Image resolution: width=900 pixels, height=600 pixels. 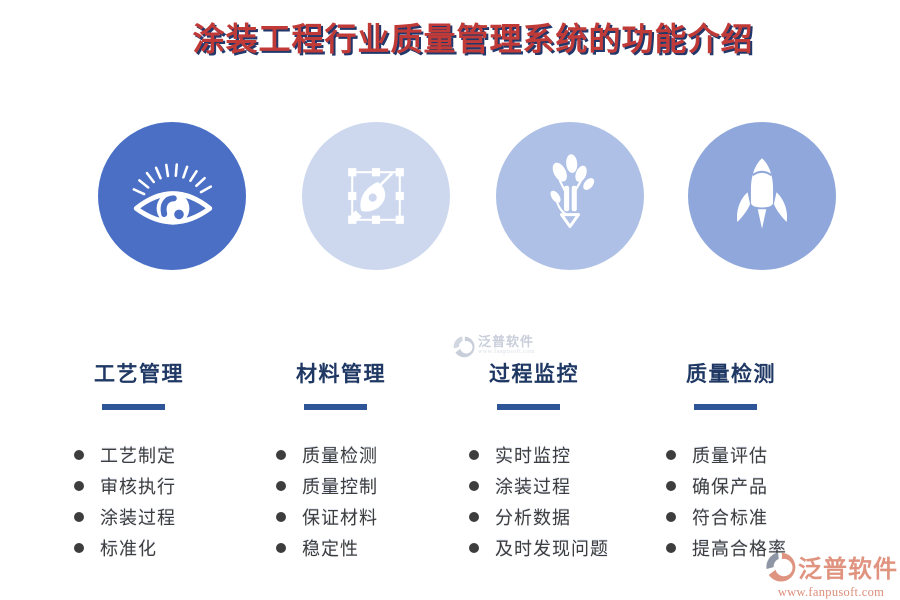 I want to click on brand-logo: 泛普软件 www.fanpusoft.com, so click(x=831, y=574).